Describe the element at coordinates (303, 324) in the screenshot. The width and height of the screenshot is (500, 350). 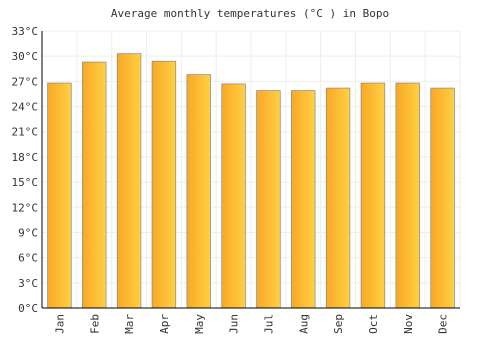
I see `x-tick-label: Aug` at that location.